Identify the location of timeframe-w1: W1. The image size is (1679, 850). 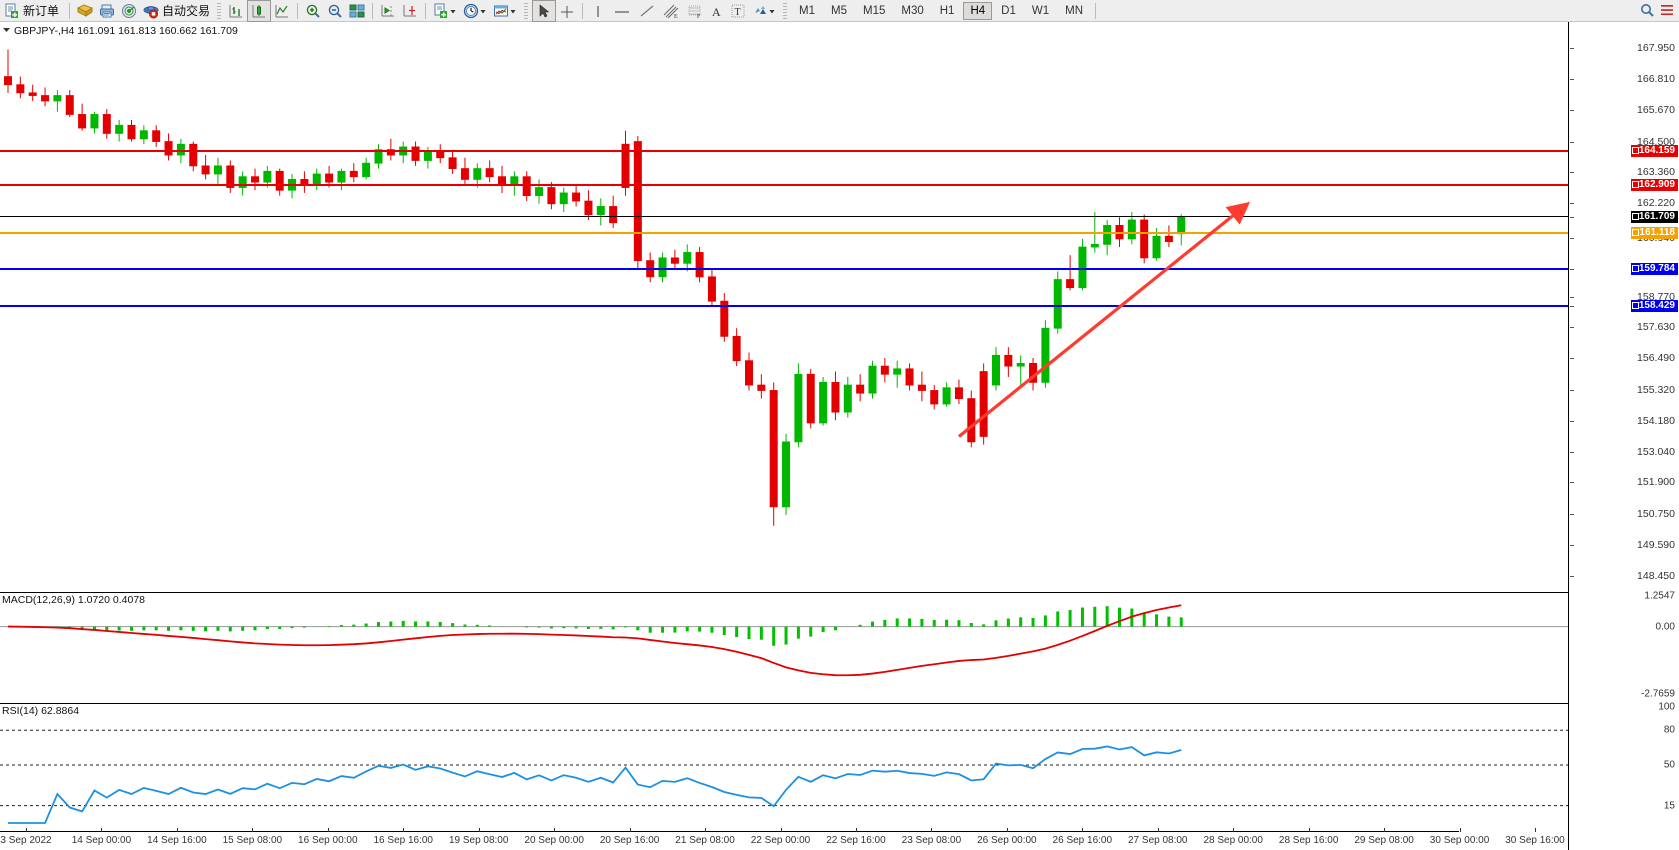
(1040, 10).